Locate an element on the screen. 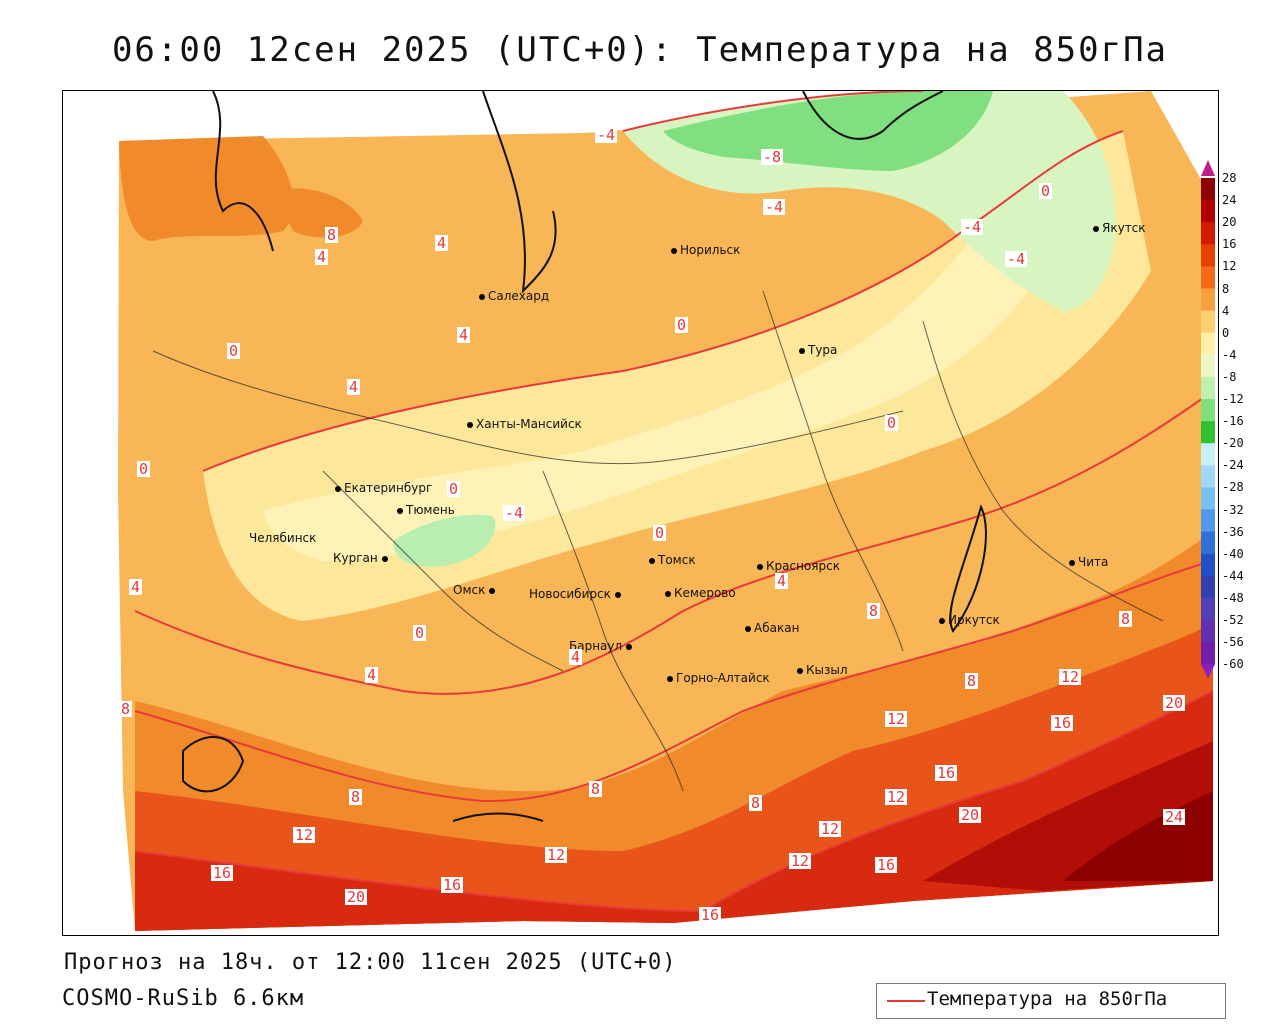  scale-tick-label: 4 is located at coordinates (1226, 310).